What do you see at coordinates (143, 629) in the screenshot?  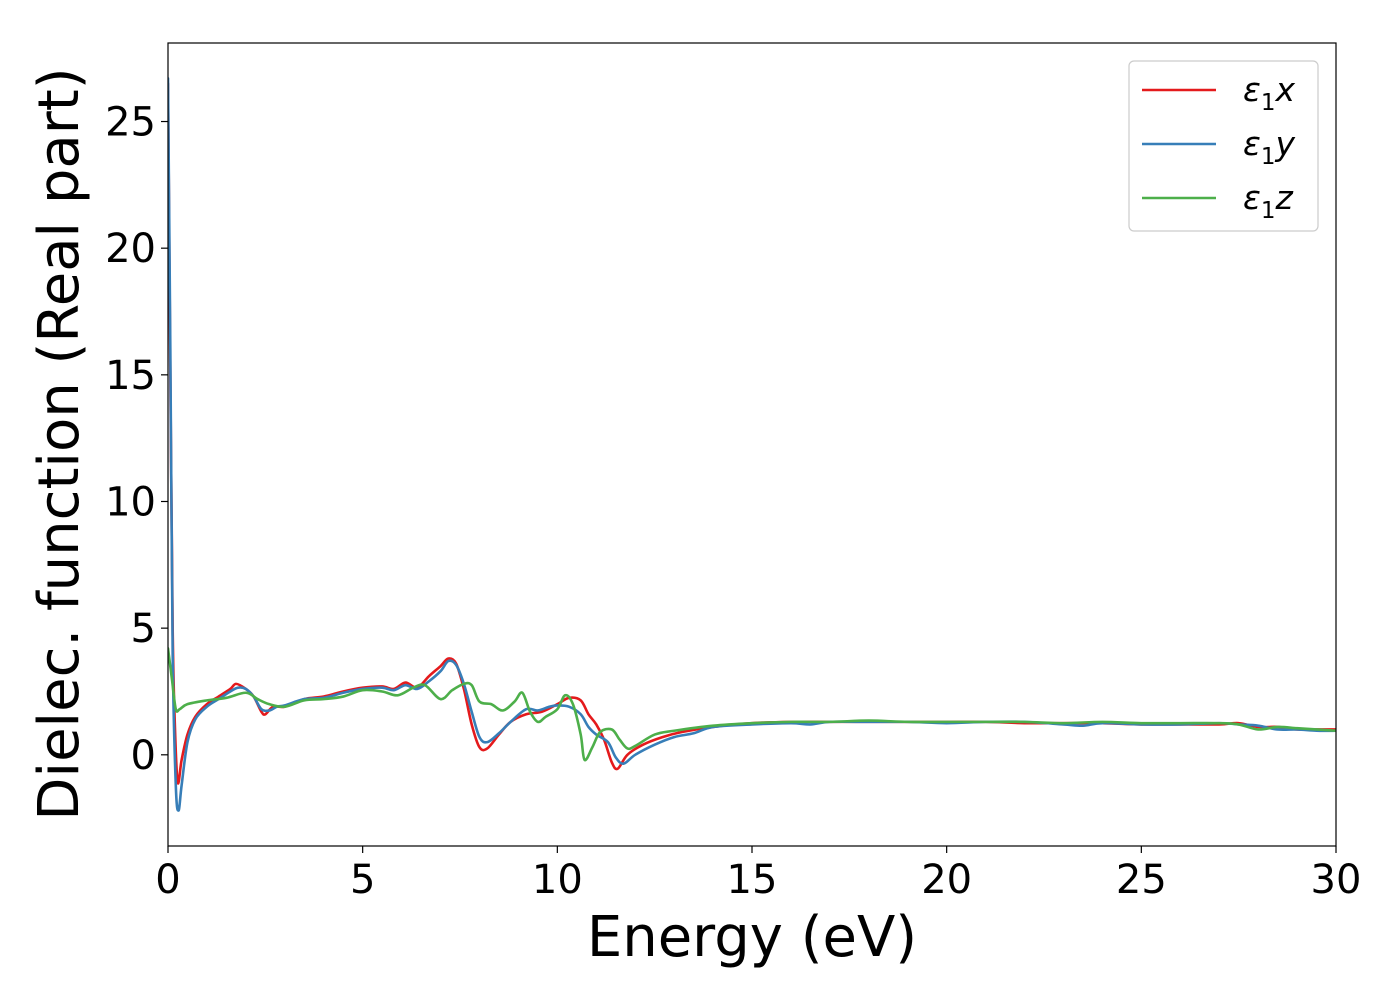 I see `y-tick-label: 5` at bounding box center [143, 629].